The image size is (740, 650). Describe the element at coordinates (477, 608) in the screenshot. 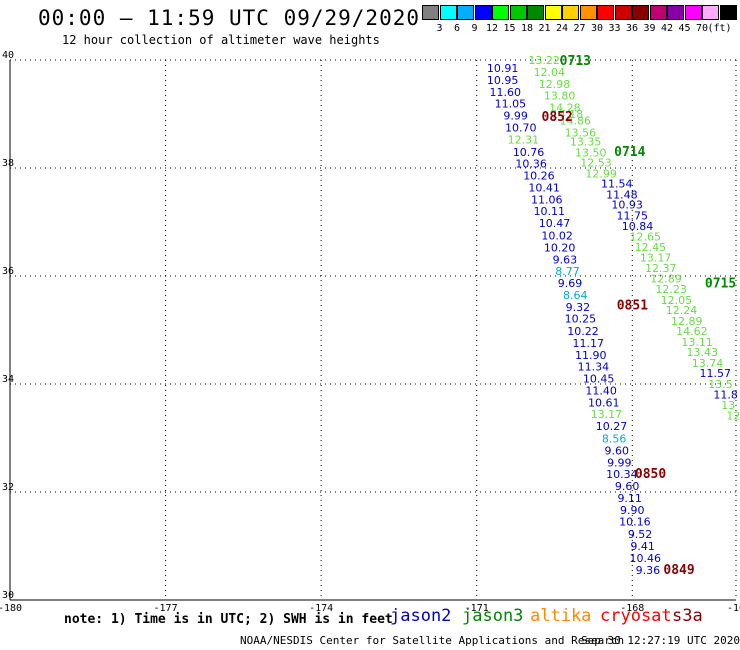

I see `lon-tick-label: -171` at that location.